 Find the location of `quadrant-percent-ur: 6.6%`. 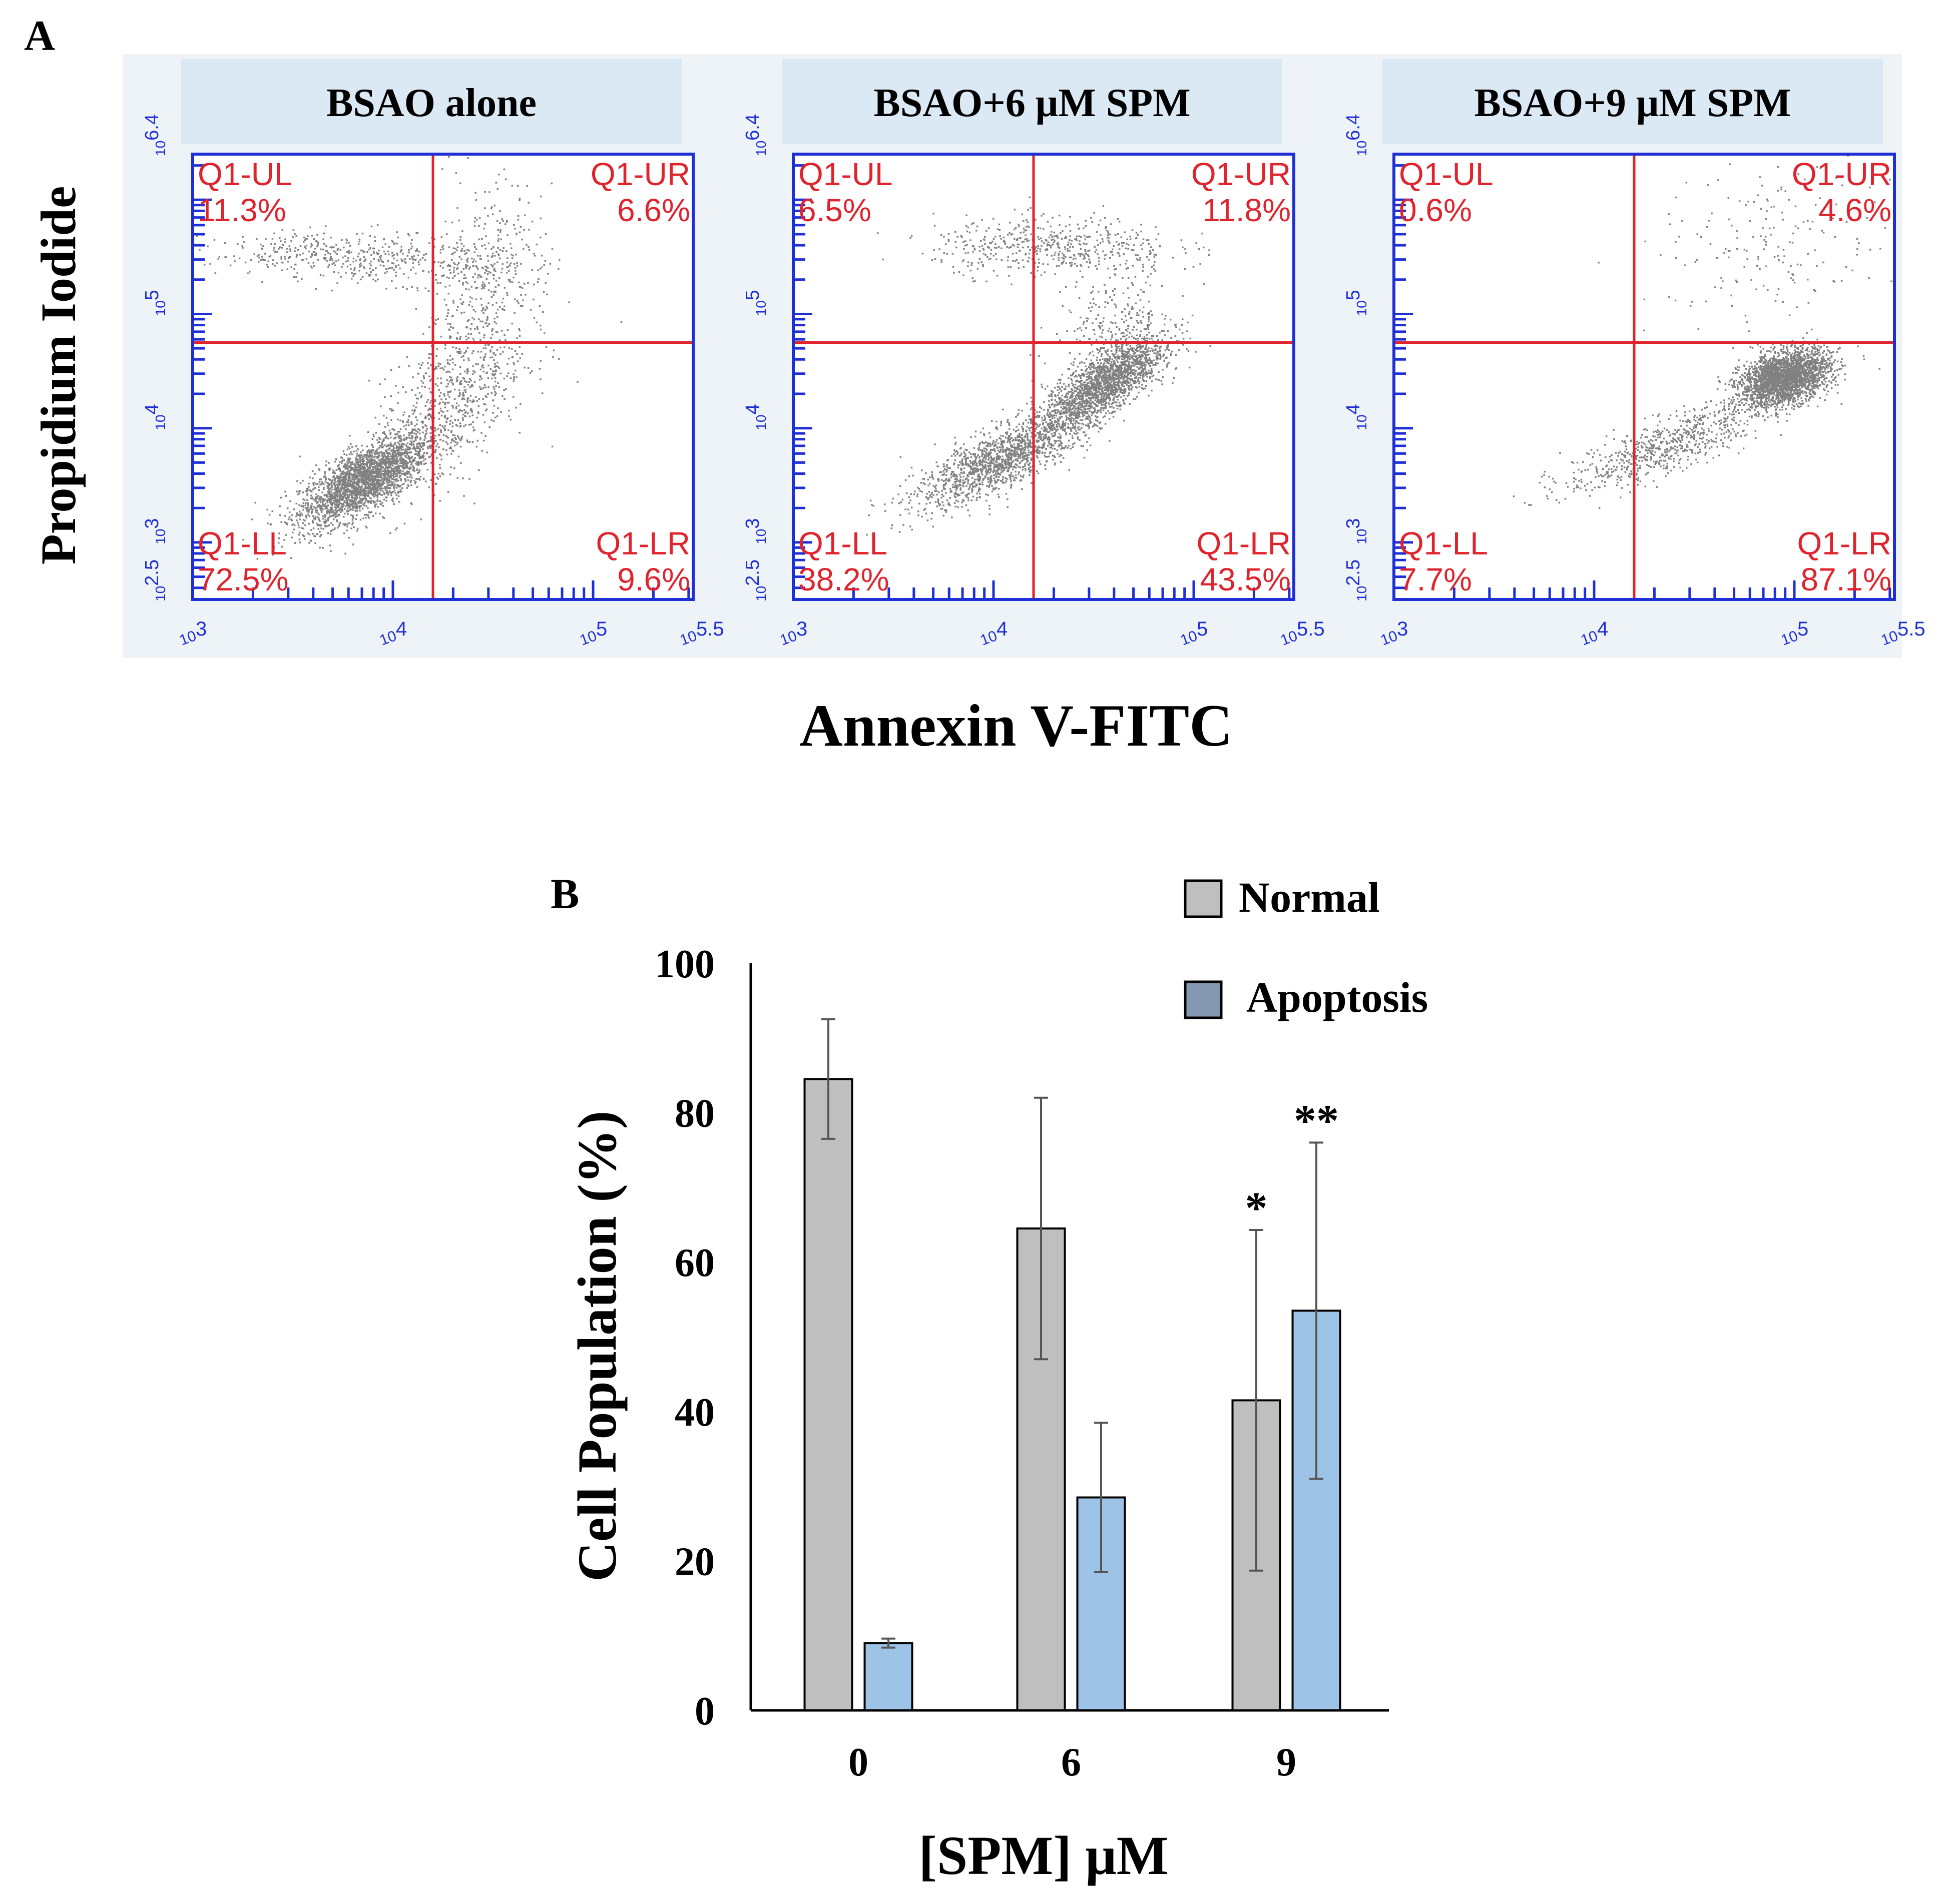

quadrant-percent-ur: 6.6% is located at coordinates (653, 210).